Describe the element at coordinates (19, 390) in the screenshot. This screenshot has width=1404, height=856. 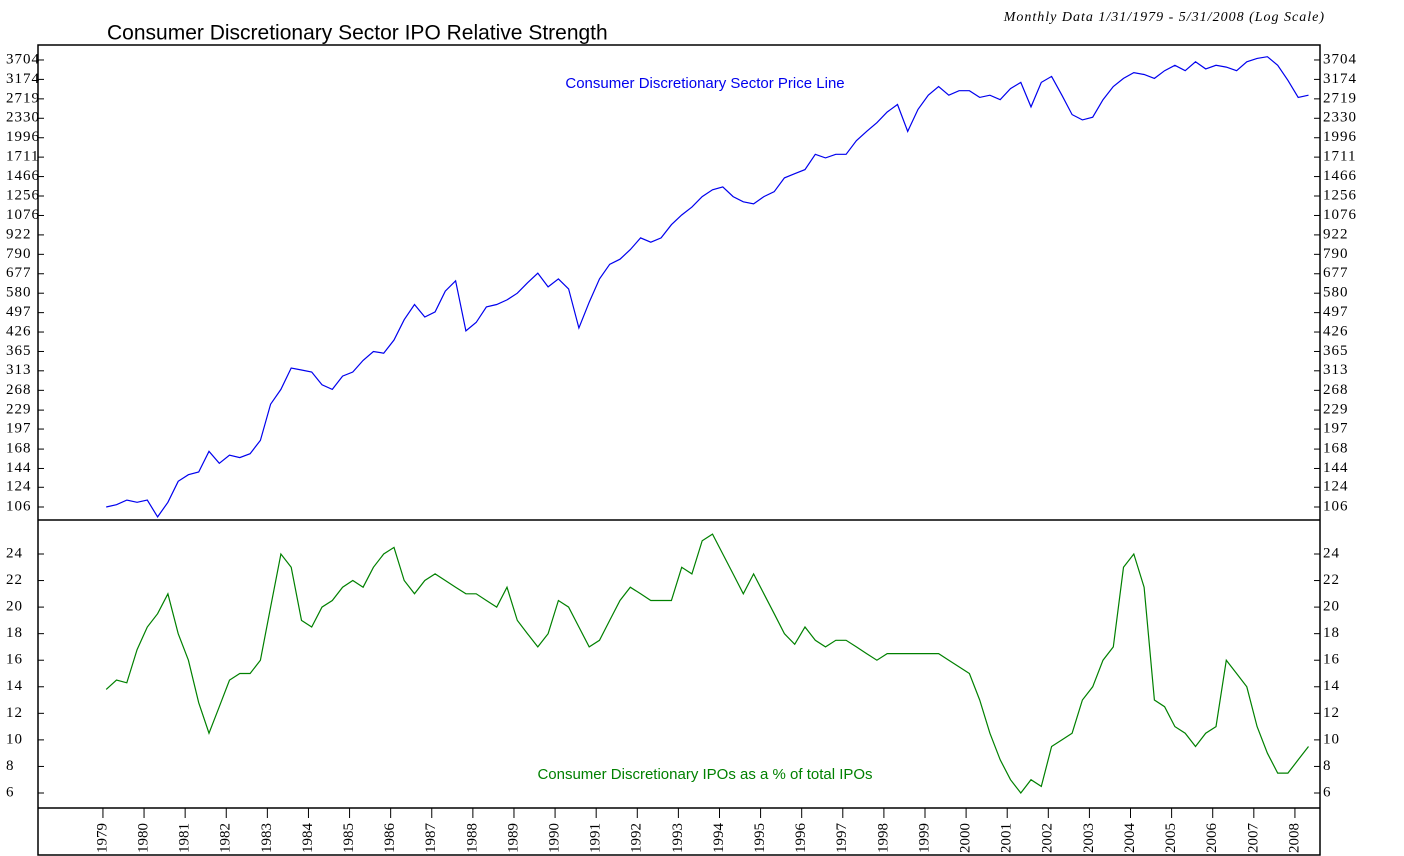
I see `y-tick-label: 268` at that location.